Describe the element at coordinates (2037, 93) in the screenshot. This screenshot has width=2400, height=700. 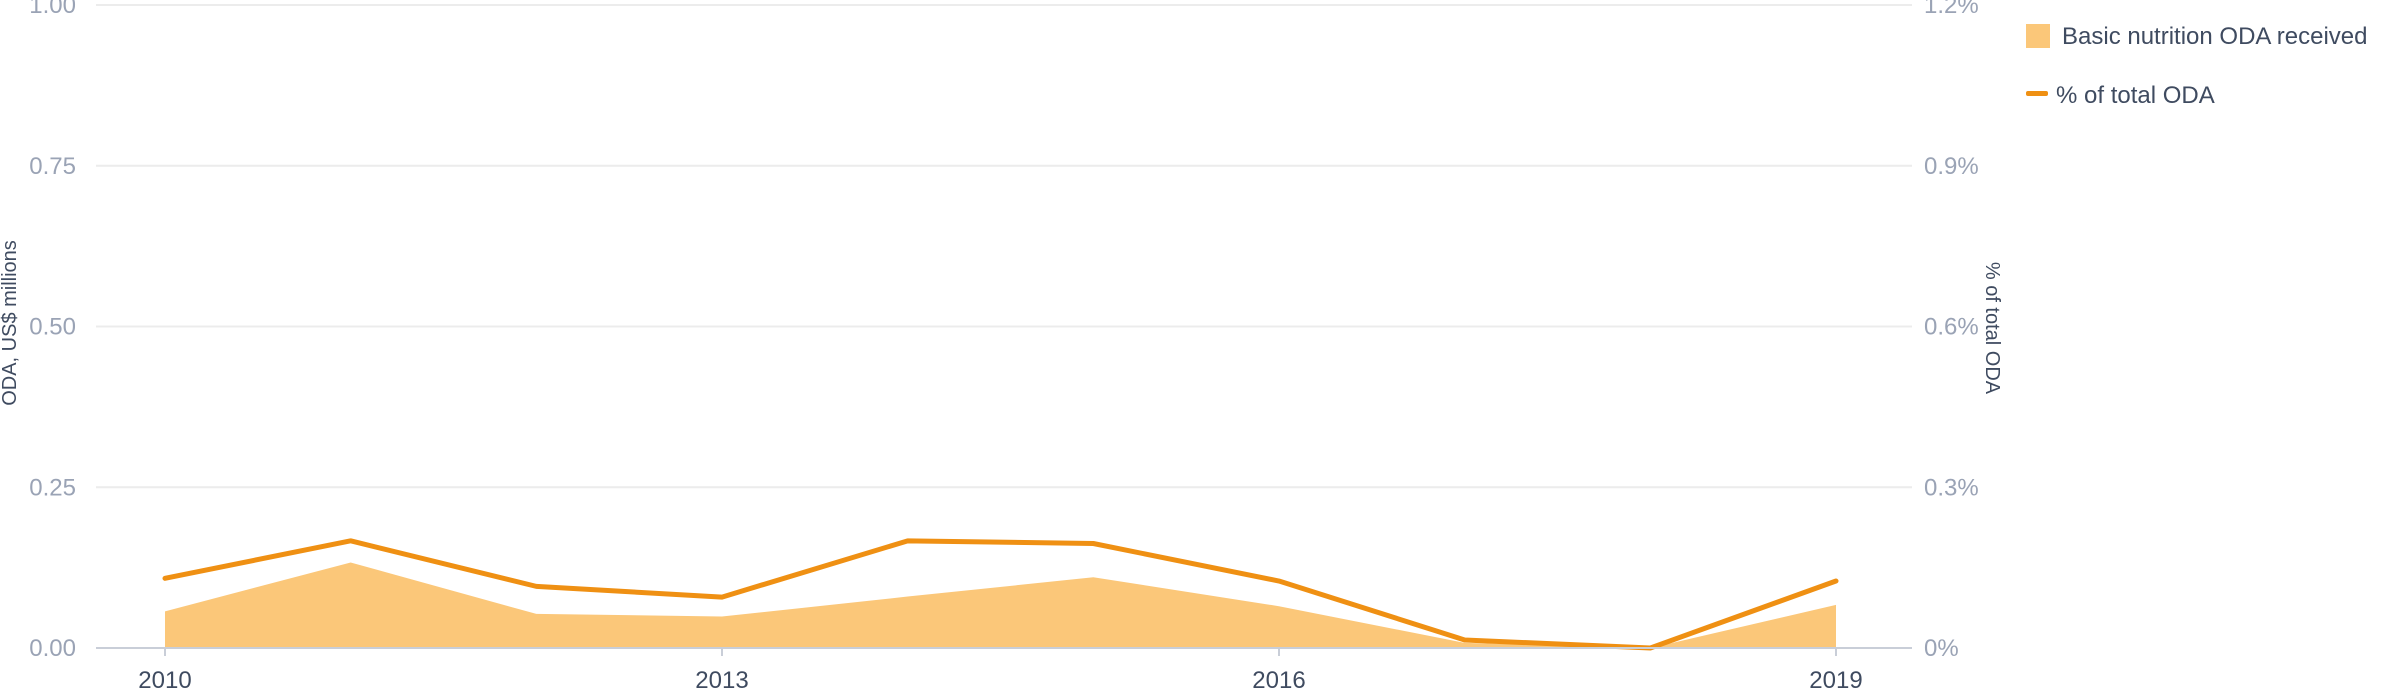
I see `legend-swatch-line` at that location.